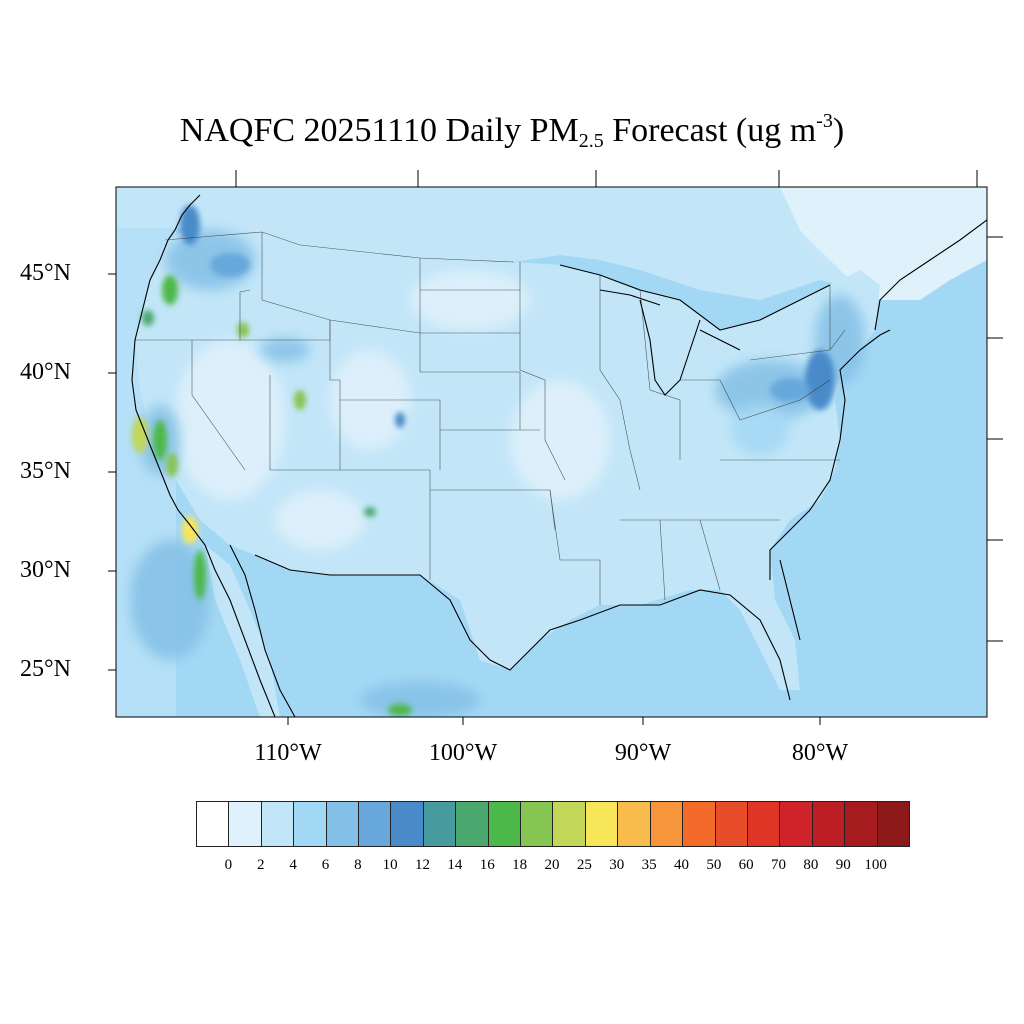 Image resolution: width=1024 pixels, height=1024 pixels. Describe the element at coordinates (643, 753) in the screenshot. I see `lon-label-90w: 90°W` at that location.